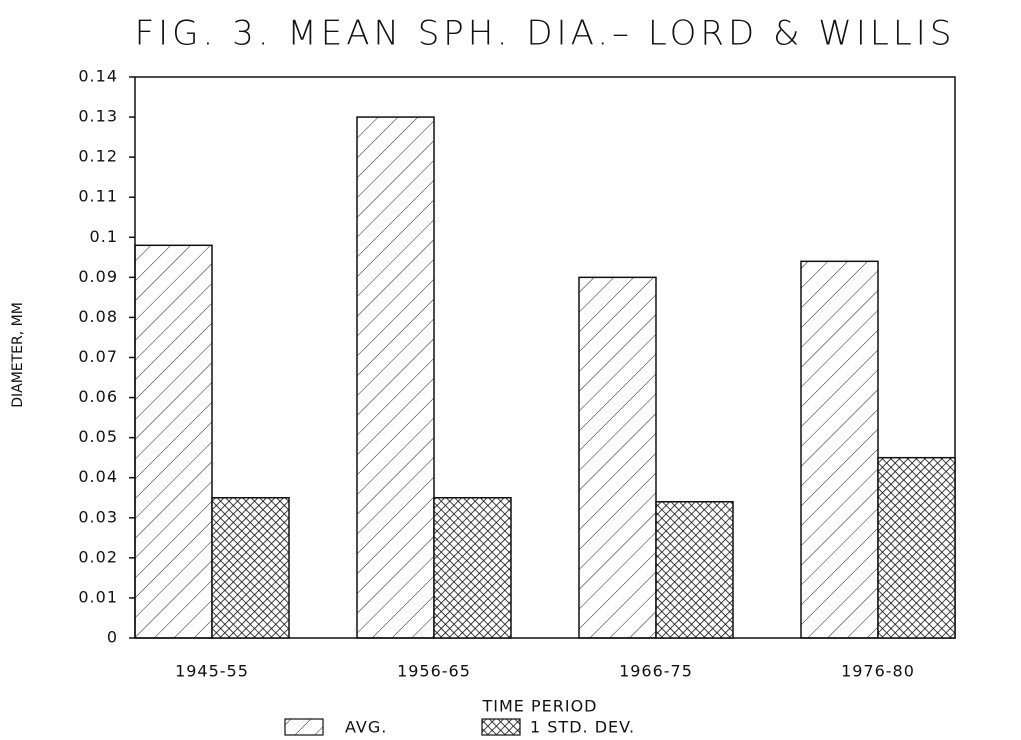  What do you see at coordinates (212, 671) in the screenshot?
I see `x-tick-label: 1945-55` at bounding box center [212, 671].